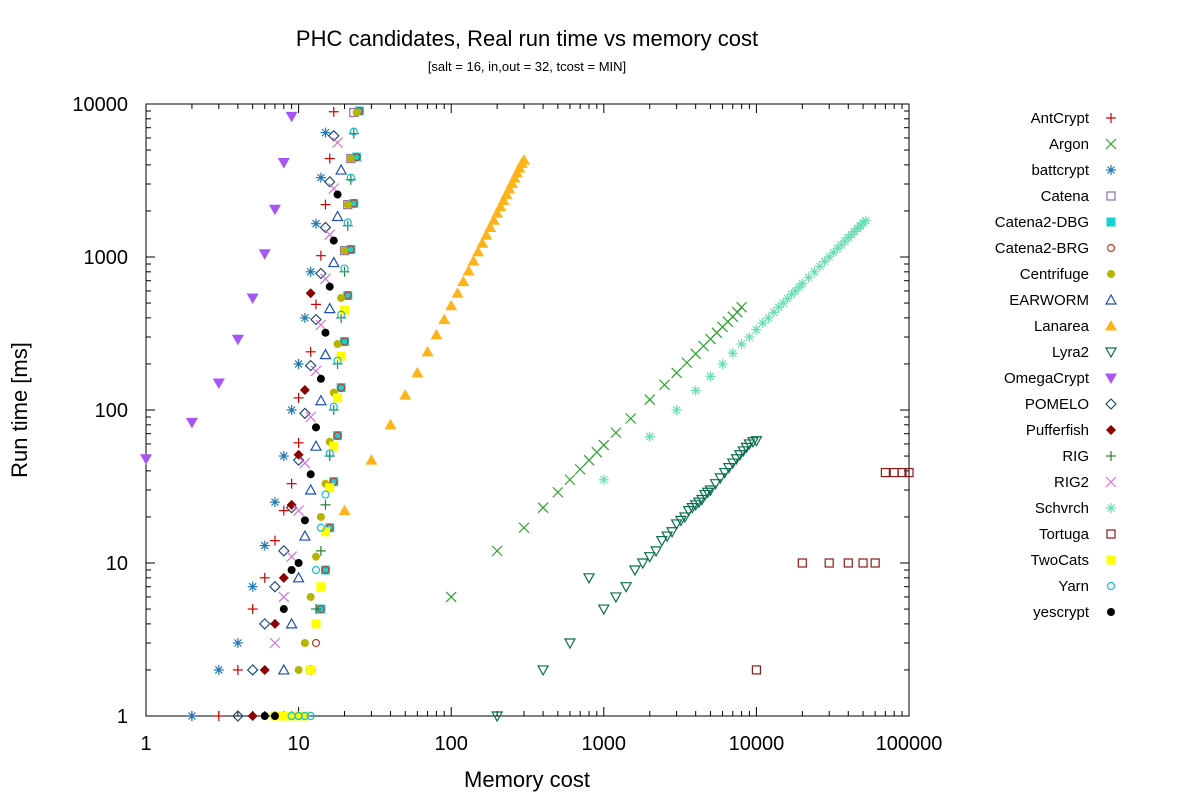  Describe the element at coordinates (1075, 456) in the screenshot. I see `legend-label-rig: RIG` at that location.